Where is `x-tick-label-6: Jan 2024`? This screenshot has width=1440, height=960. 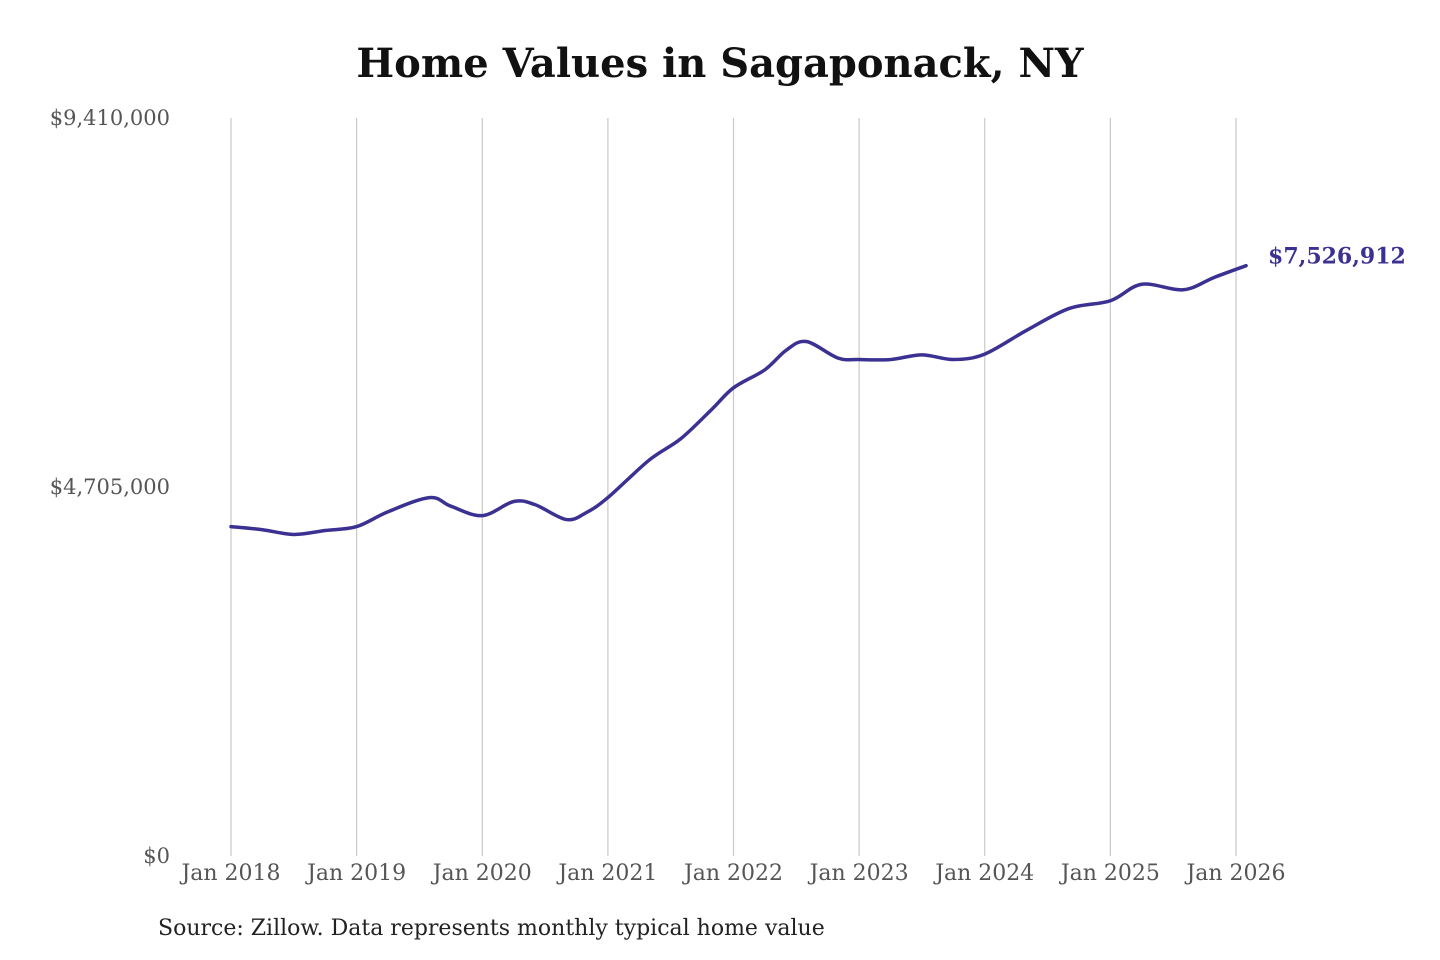
x-tick-label-6: Jan 2024 is located at coordinates (983, 873).